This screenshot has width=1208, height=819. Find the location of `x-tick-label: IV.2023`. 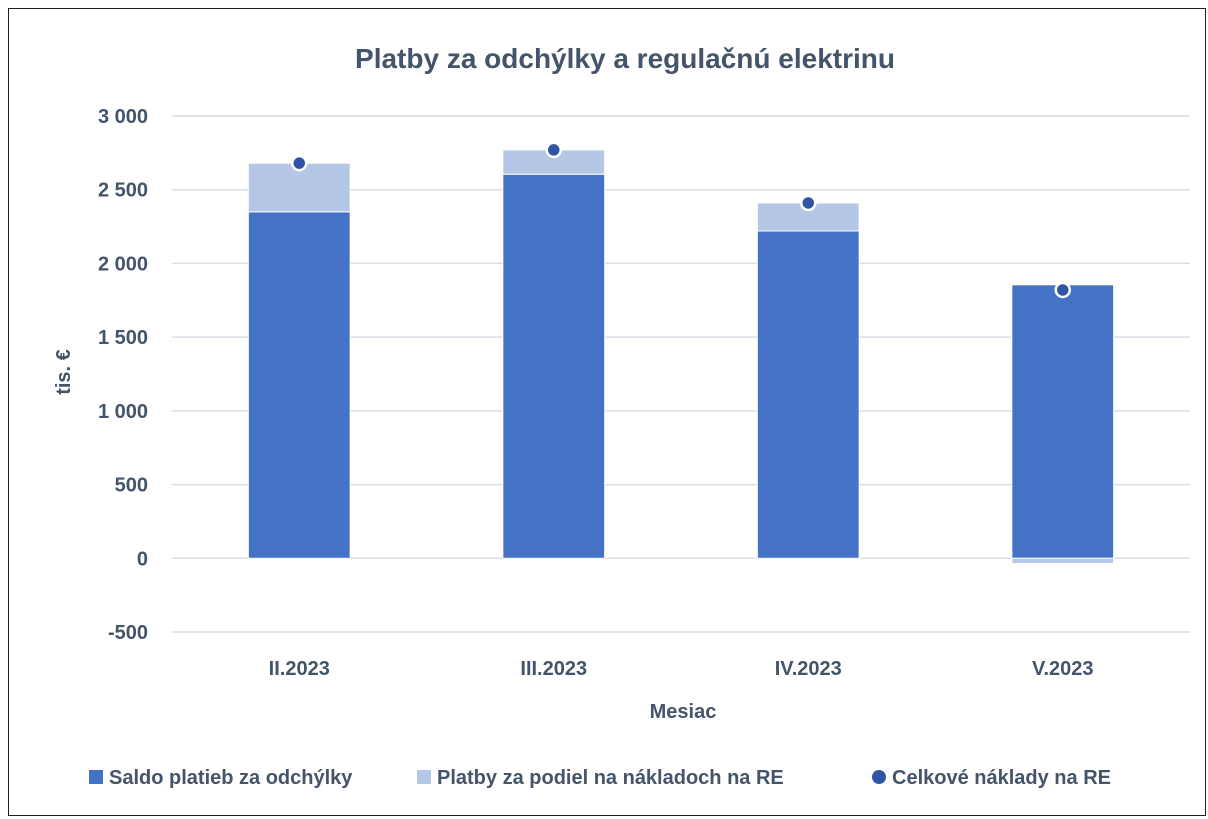

x-tick-label: IV.2023 is located at coordinates (808, 669).